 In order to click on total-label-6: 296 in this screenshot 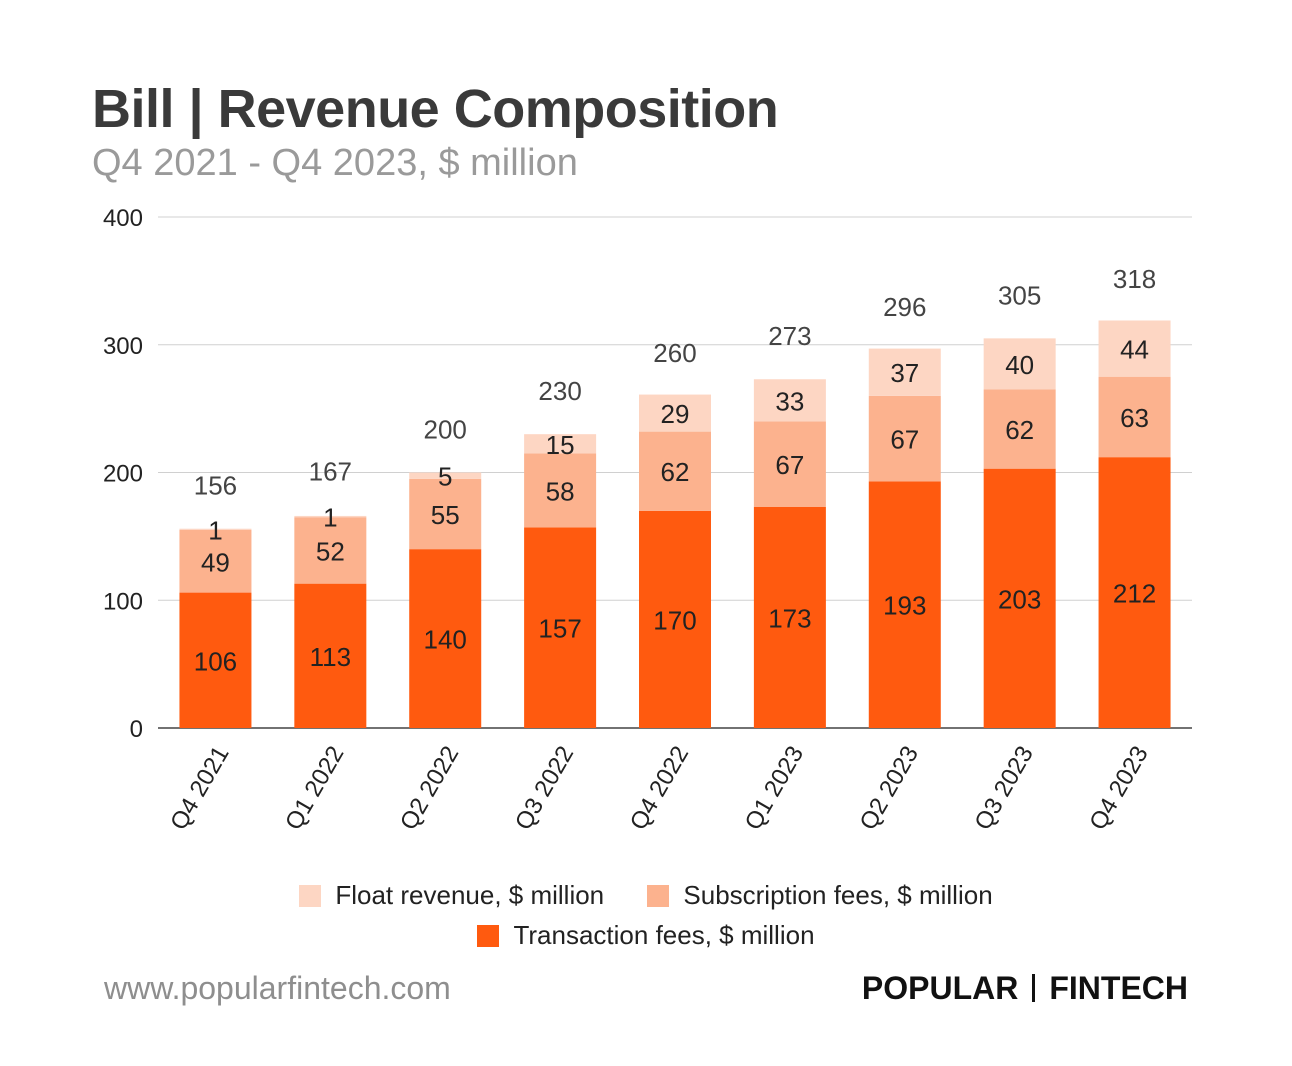, I will do `click(904, 307)`.